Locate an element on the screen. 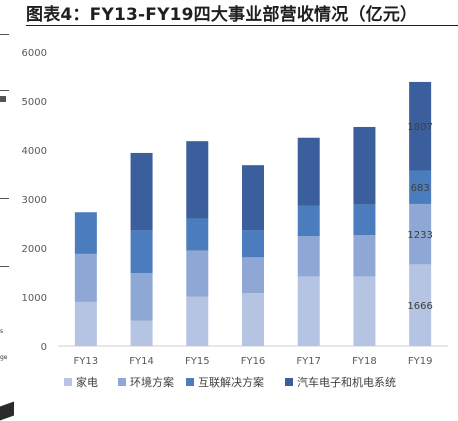 This screenshot has width=458, height=421. x-tick-label: FY17 is located at coordinates (308, 361).